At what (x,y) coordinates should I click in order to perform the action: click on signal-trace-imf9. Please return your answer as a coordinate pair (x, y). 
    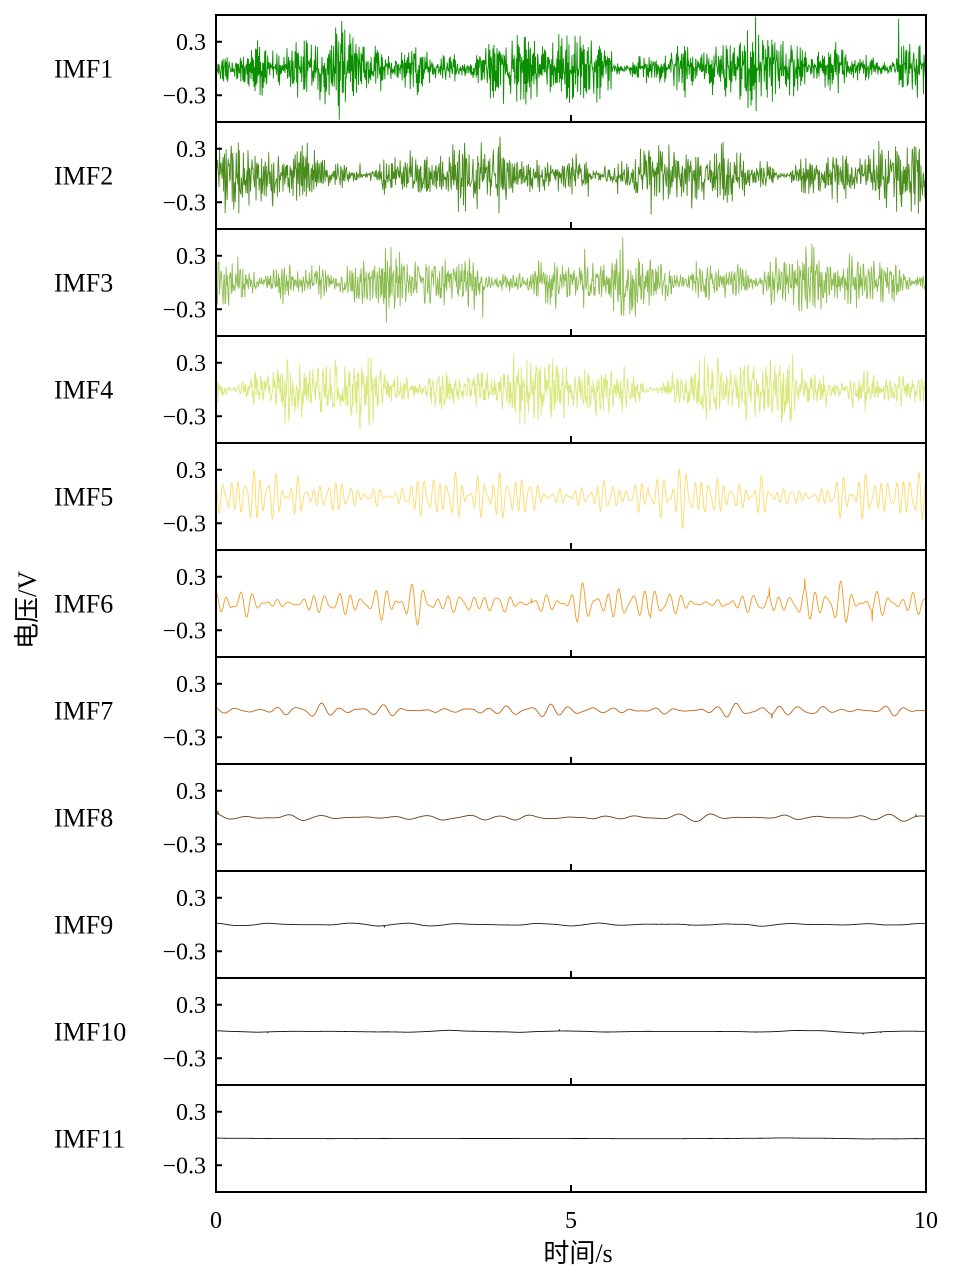
    Looking at the image, I should click on (571, 925).